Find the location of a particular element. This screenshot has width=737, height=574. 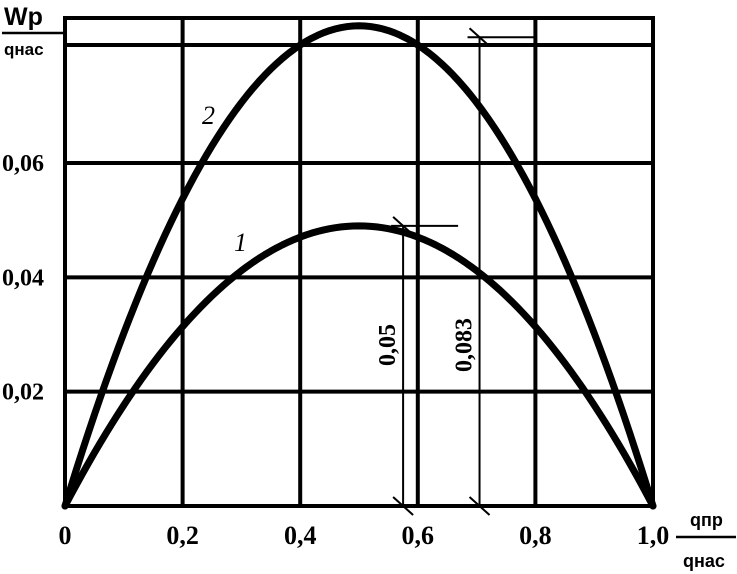

x-tick-label-3: 0,6 is located at coordinates (418, 535).